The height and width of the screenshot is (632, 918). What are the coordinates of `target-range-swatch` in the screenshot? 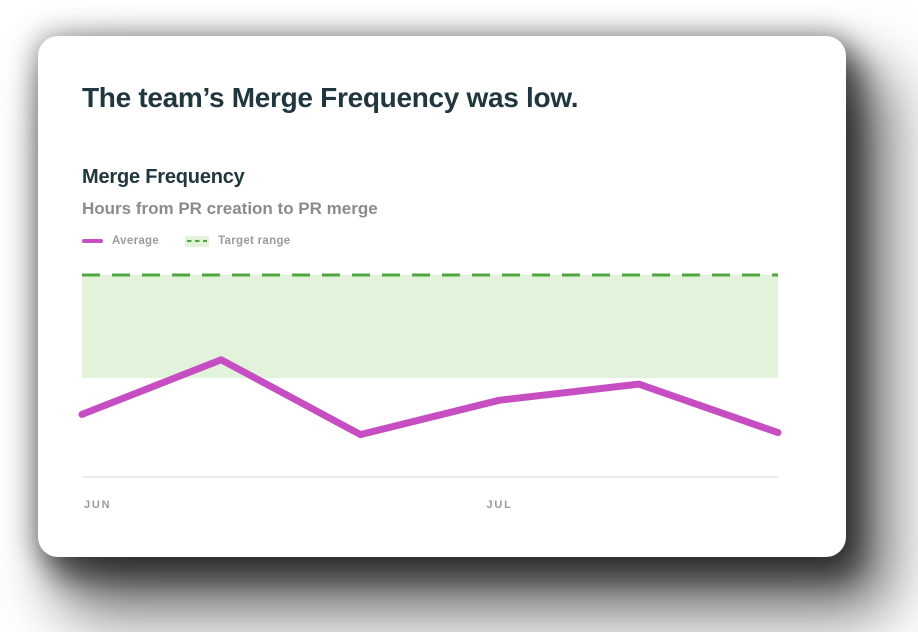 It's located at (197, 241).